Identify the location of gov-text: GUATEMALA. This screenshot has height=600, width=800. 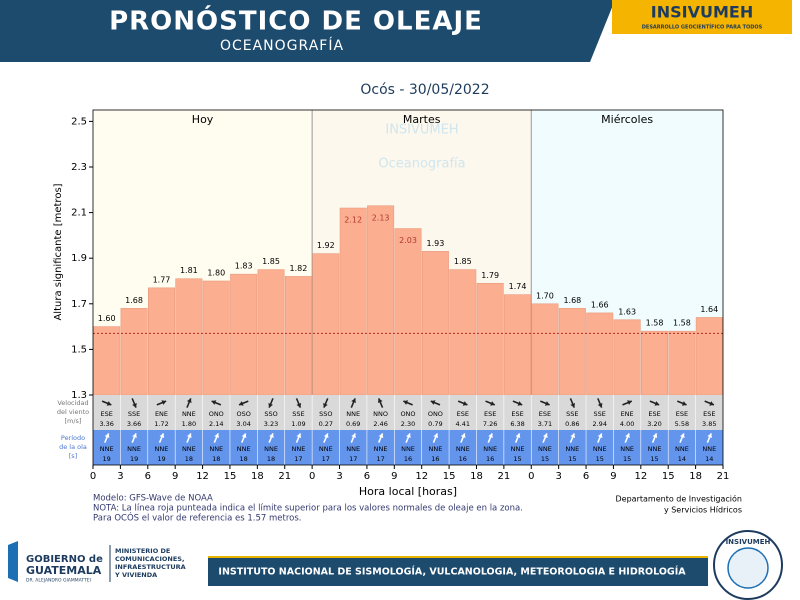
(64, 570).